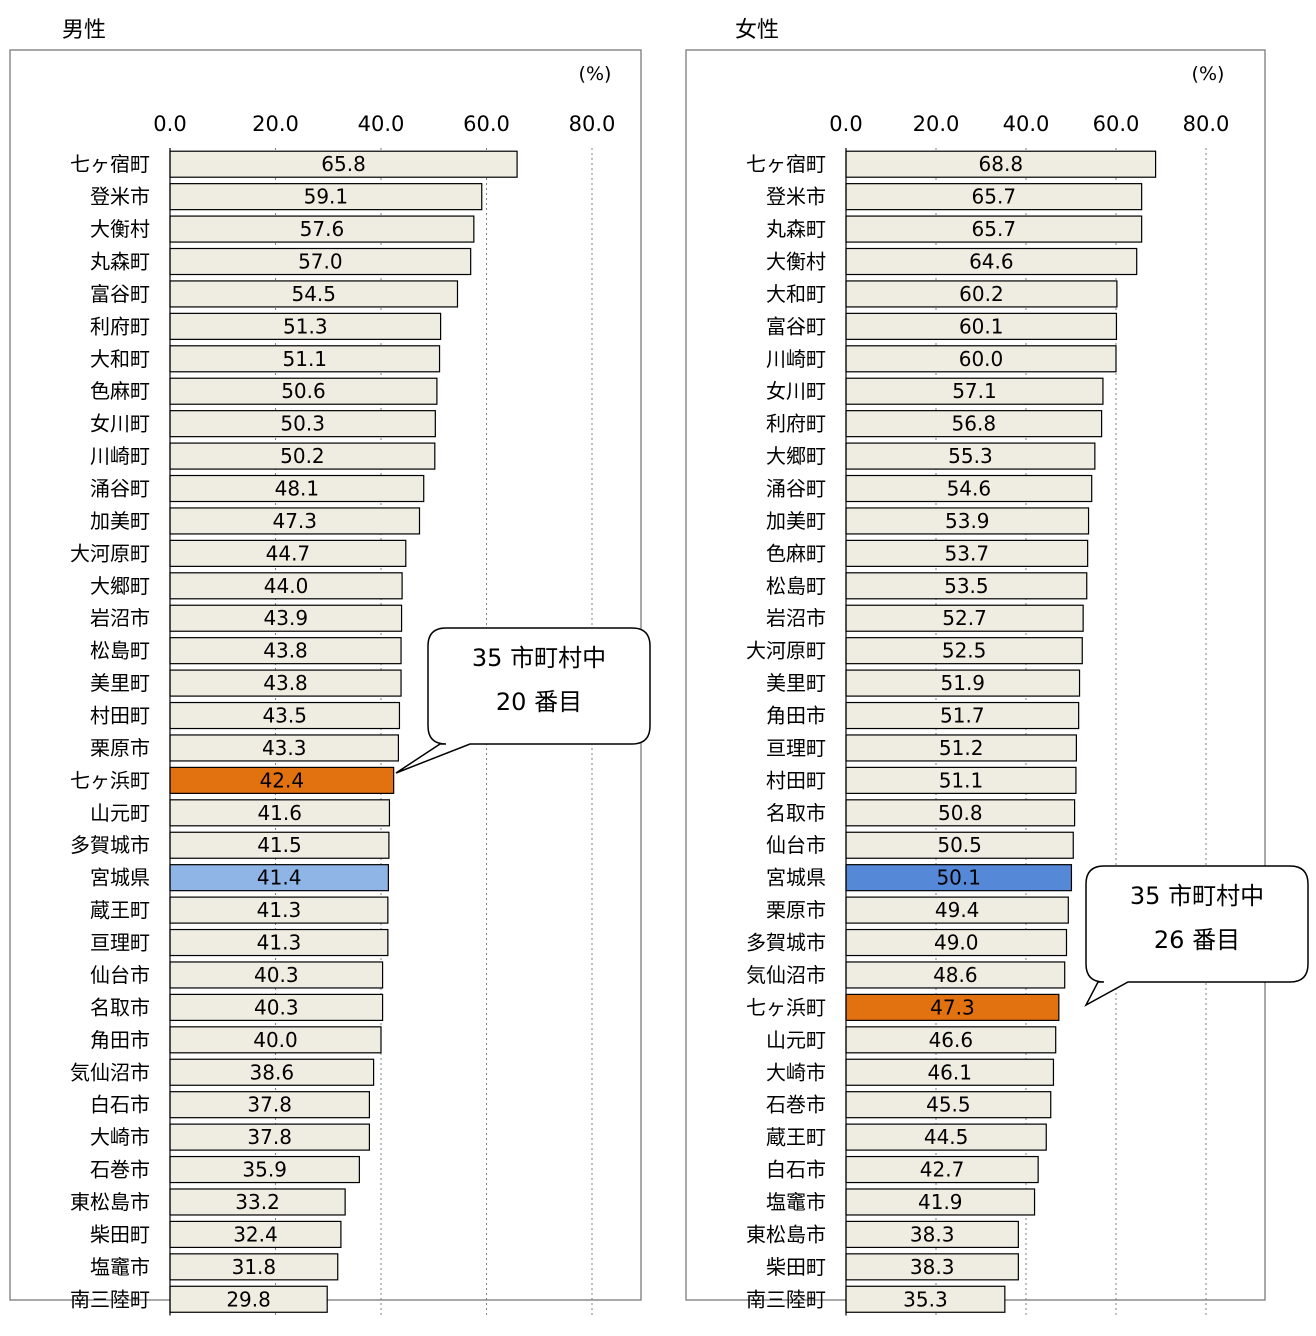 The width and height of the screenshot is (1316, 1336). I want to click on category-label: 石巻市, so click(796, 1105).